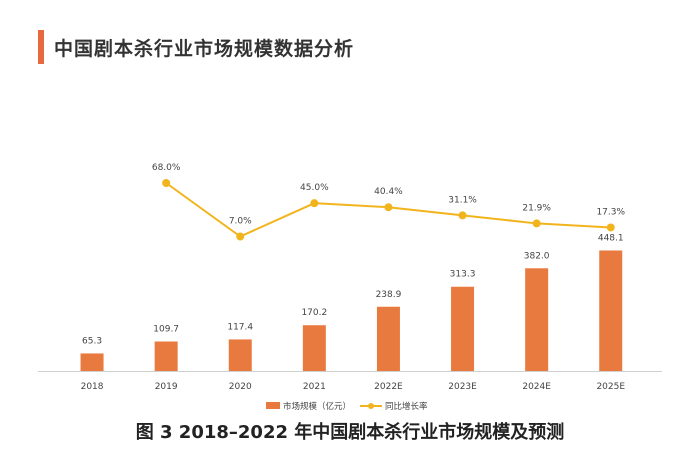 The height and width of the screenshot is (453, 700). Describe the element at coordinates (388, 207) in the screenshot. I see `line-point-2022E` at that location.